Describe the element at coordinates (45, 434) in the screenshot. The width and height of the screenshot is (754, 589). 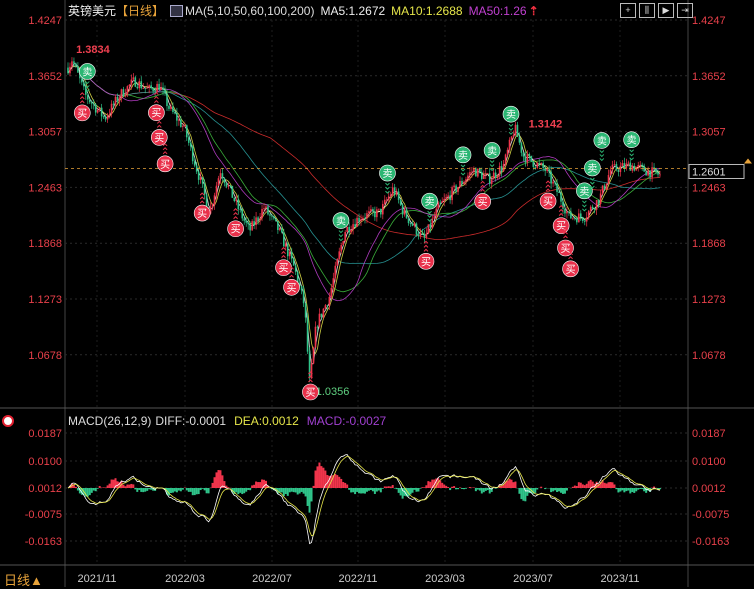
I see `macd-tick-left: 0.0187` at that location.